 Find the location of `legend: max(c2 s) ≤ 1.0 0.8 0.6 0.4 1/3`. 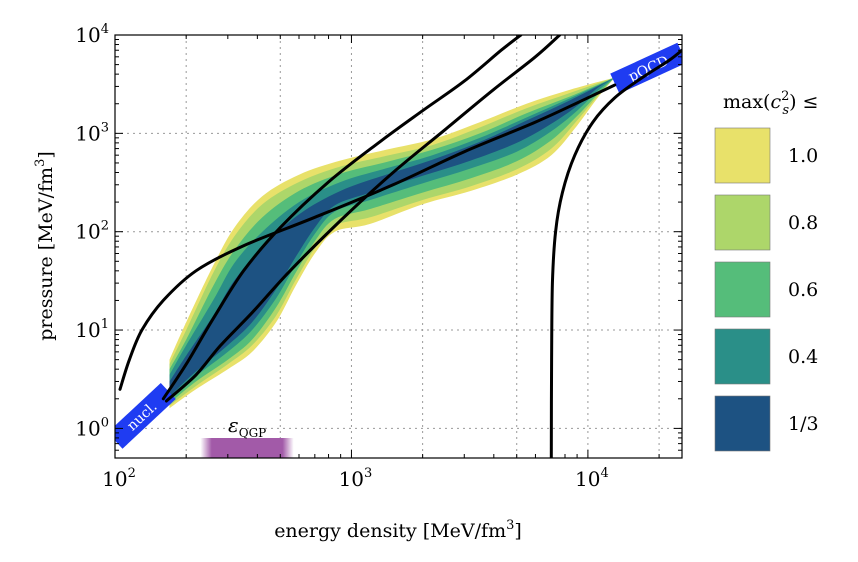

legend: max(c2 s) ≤ 1.0 0.8 0.6 0.4 1/3 is located at coordinates (766, 270).